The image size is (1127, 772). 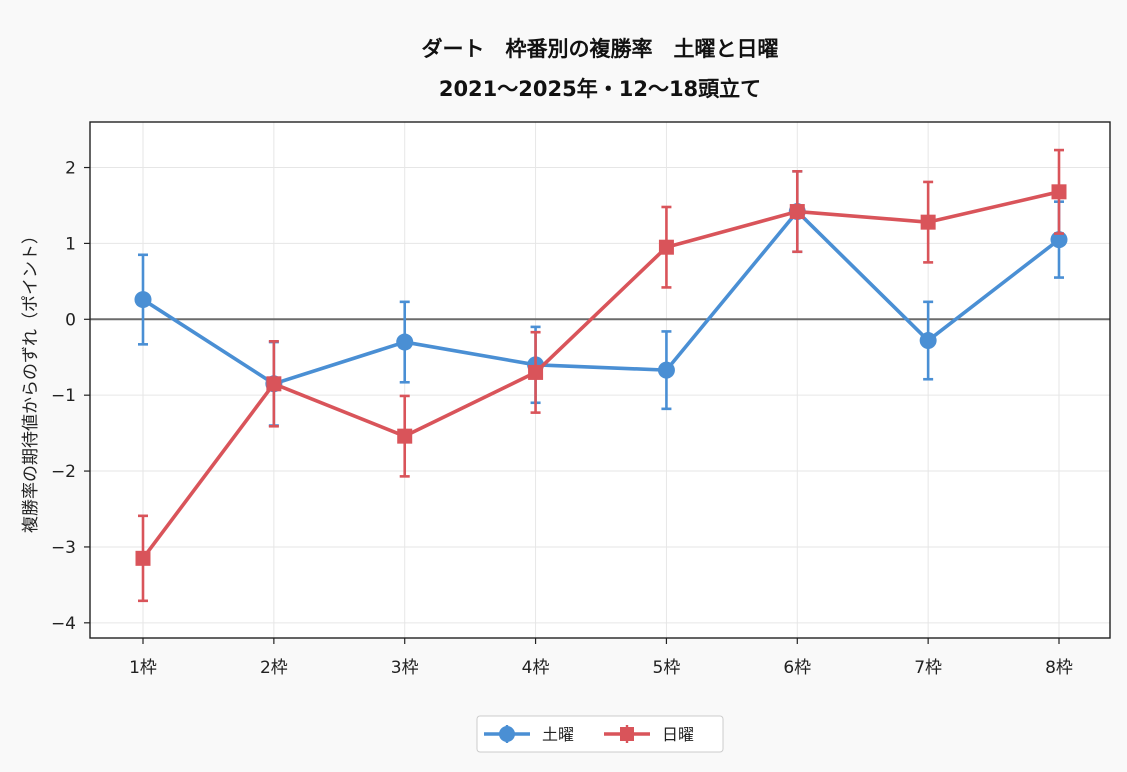 I want to click on x-tick-label: 2枠, so click(x=274, y=668).